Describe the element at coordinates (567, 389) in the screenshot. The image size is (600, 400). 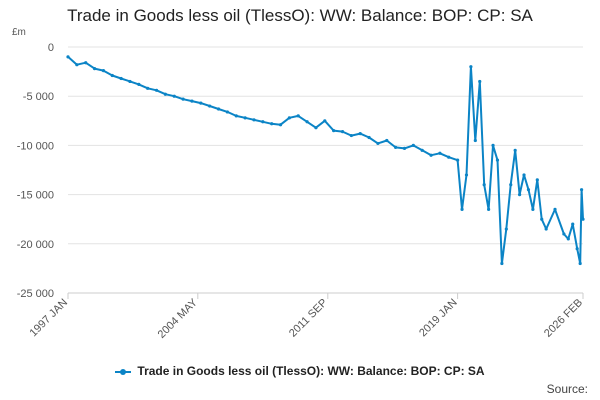
I see `source-label: Source:` at that location.